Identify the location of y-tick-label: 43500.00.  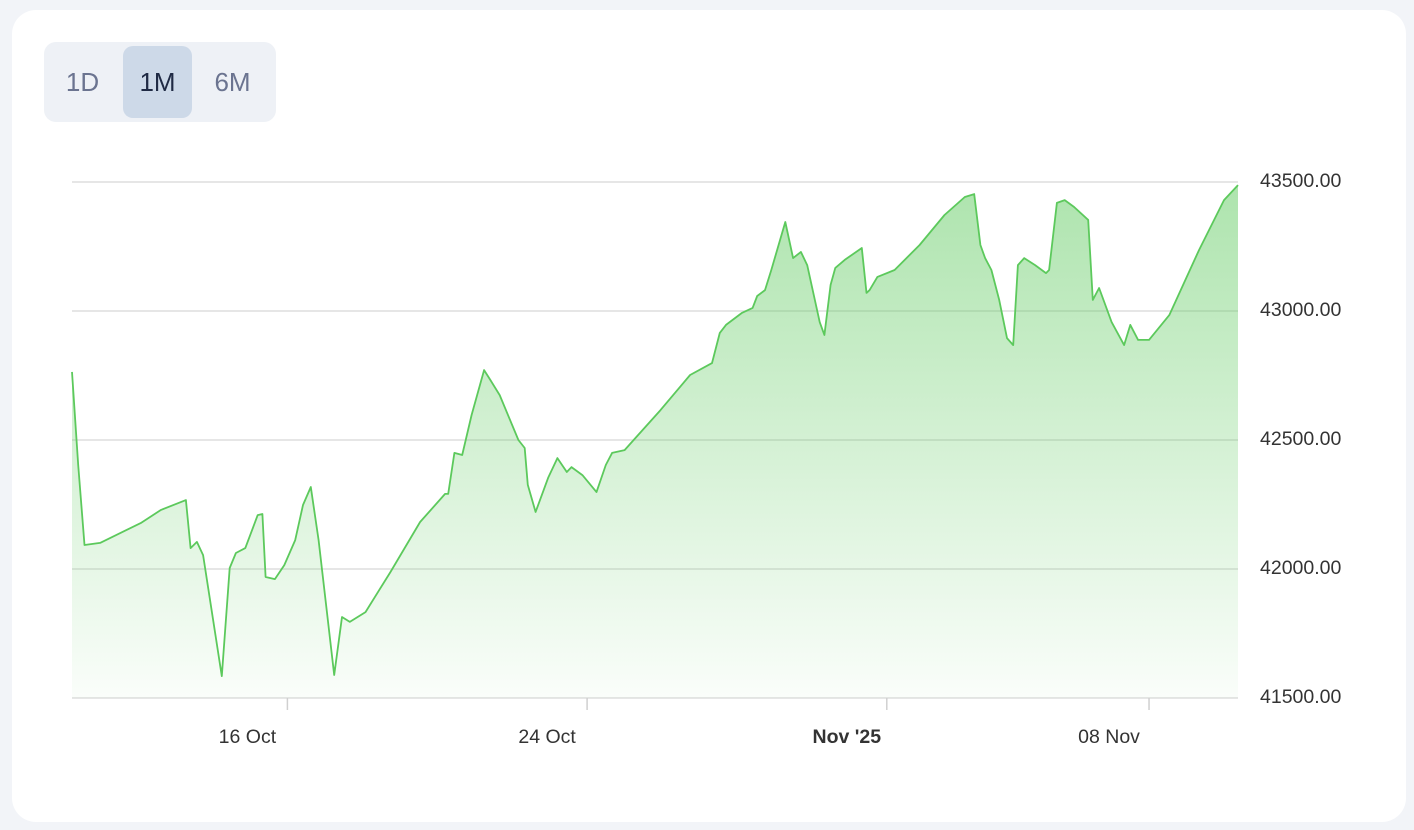
(1300, 181).